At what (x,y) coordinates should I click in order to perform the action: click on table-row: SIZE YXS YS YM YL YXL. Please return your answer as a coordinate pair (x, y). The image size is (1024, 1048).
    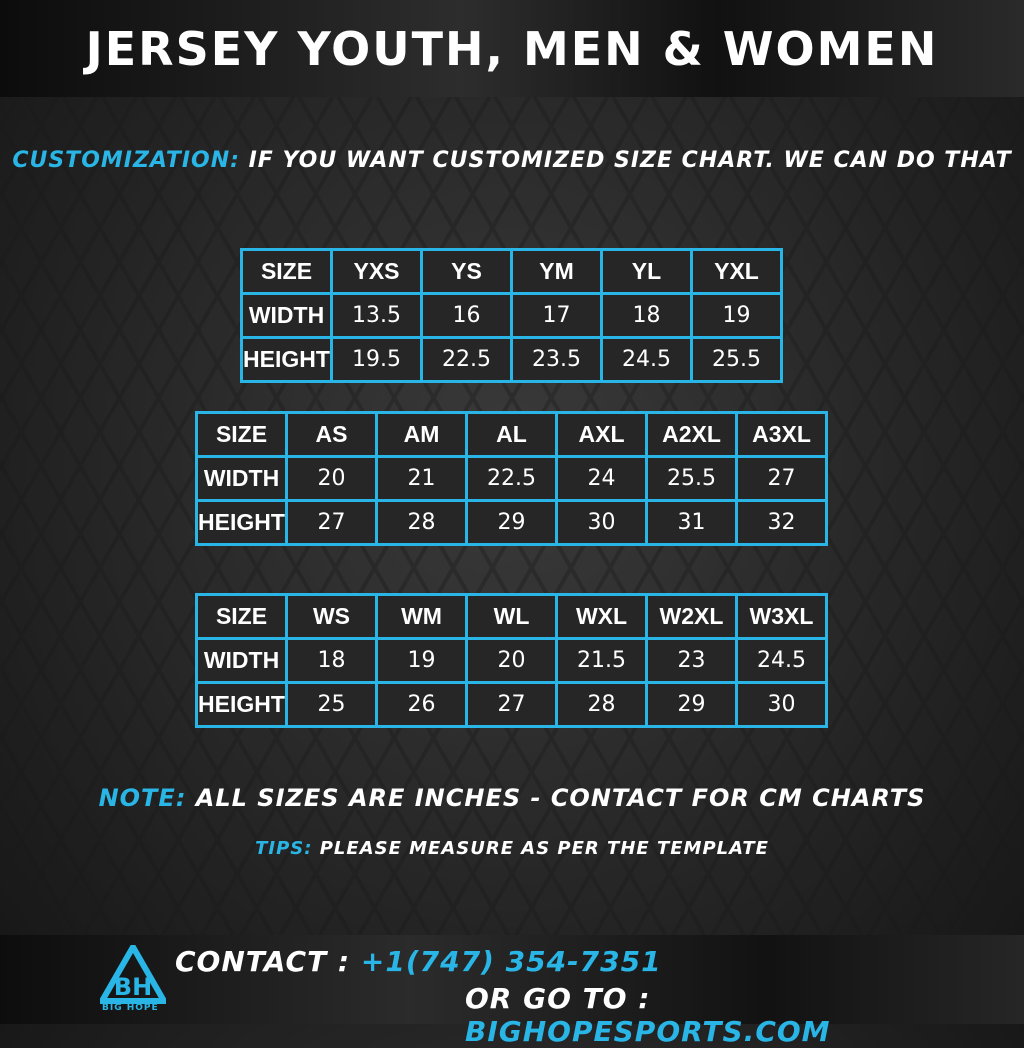
    Looking at the image, I should click on (511, 271).